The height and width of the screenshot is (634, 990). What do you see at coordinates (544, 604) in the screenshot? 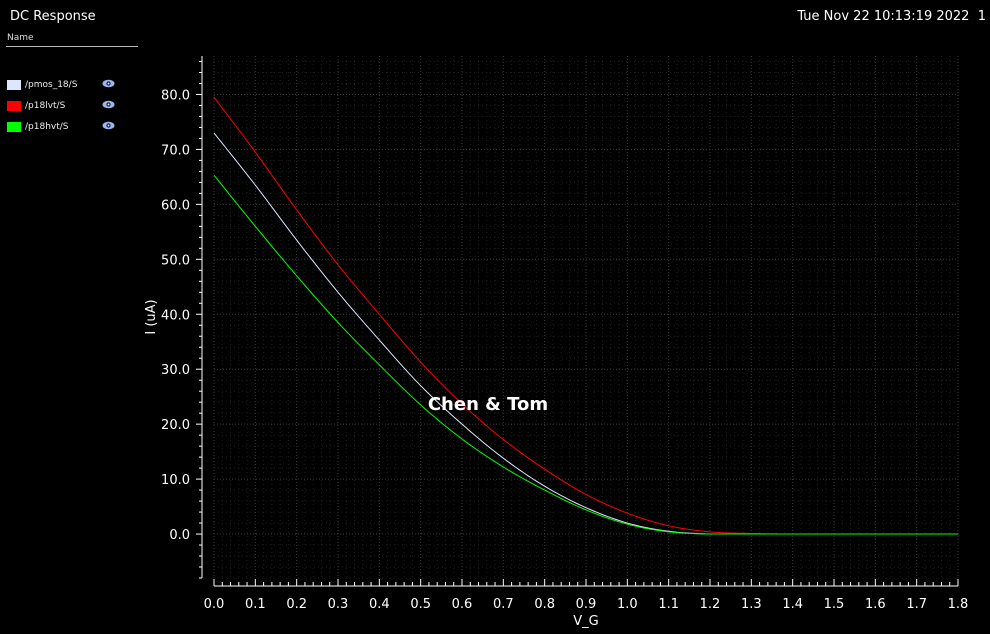
I see `x-tick-label: 0.8` at bounding box center [544, 604].